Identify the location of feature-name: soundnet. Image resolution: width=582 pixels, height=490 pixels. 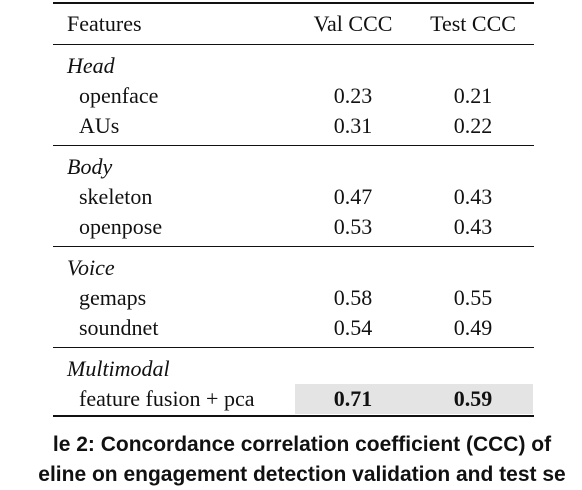
(119, 327).